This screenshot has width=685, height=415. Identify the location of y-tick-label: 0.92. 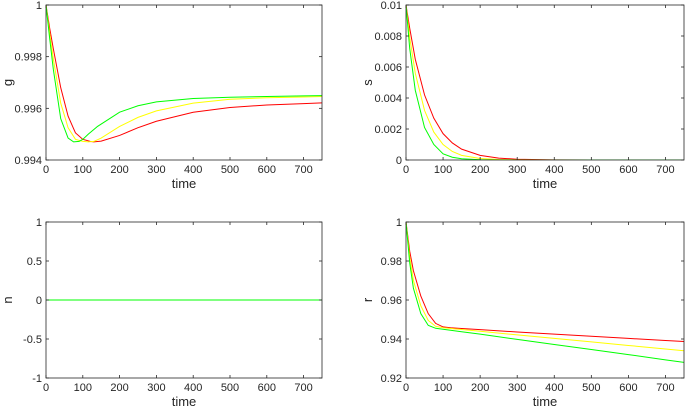
(391, 379).